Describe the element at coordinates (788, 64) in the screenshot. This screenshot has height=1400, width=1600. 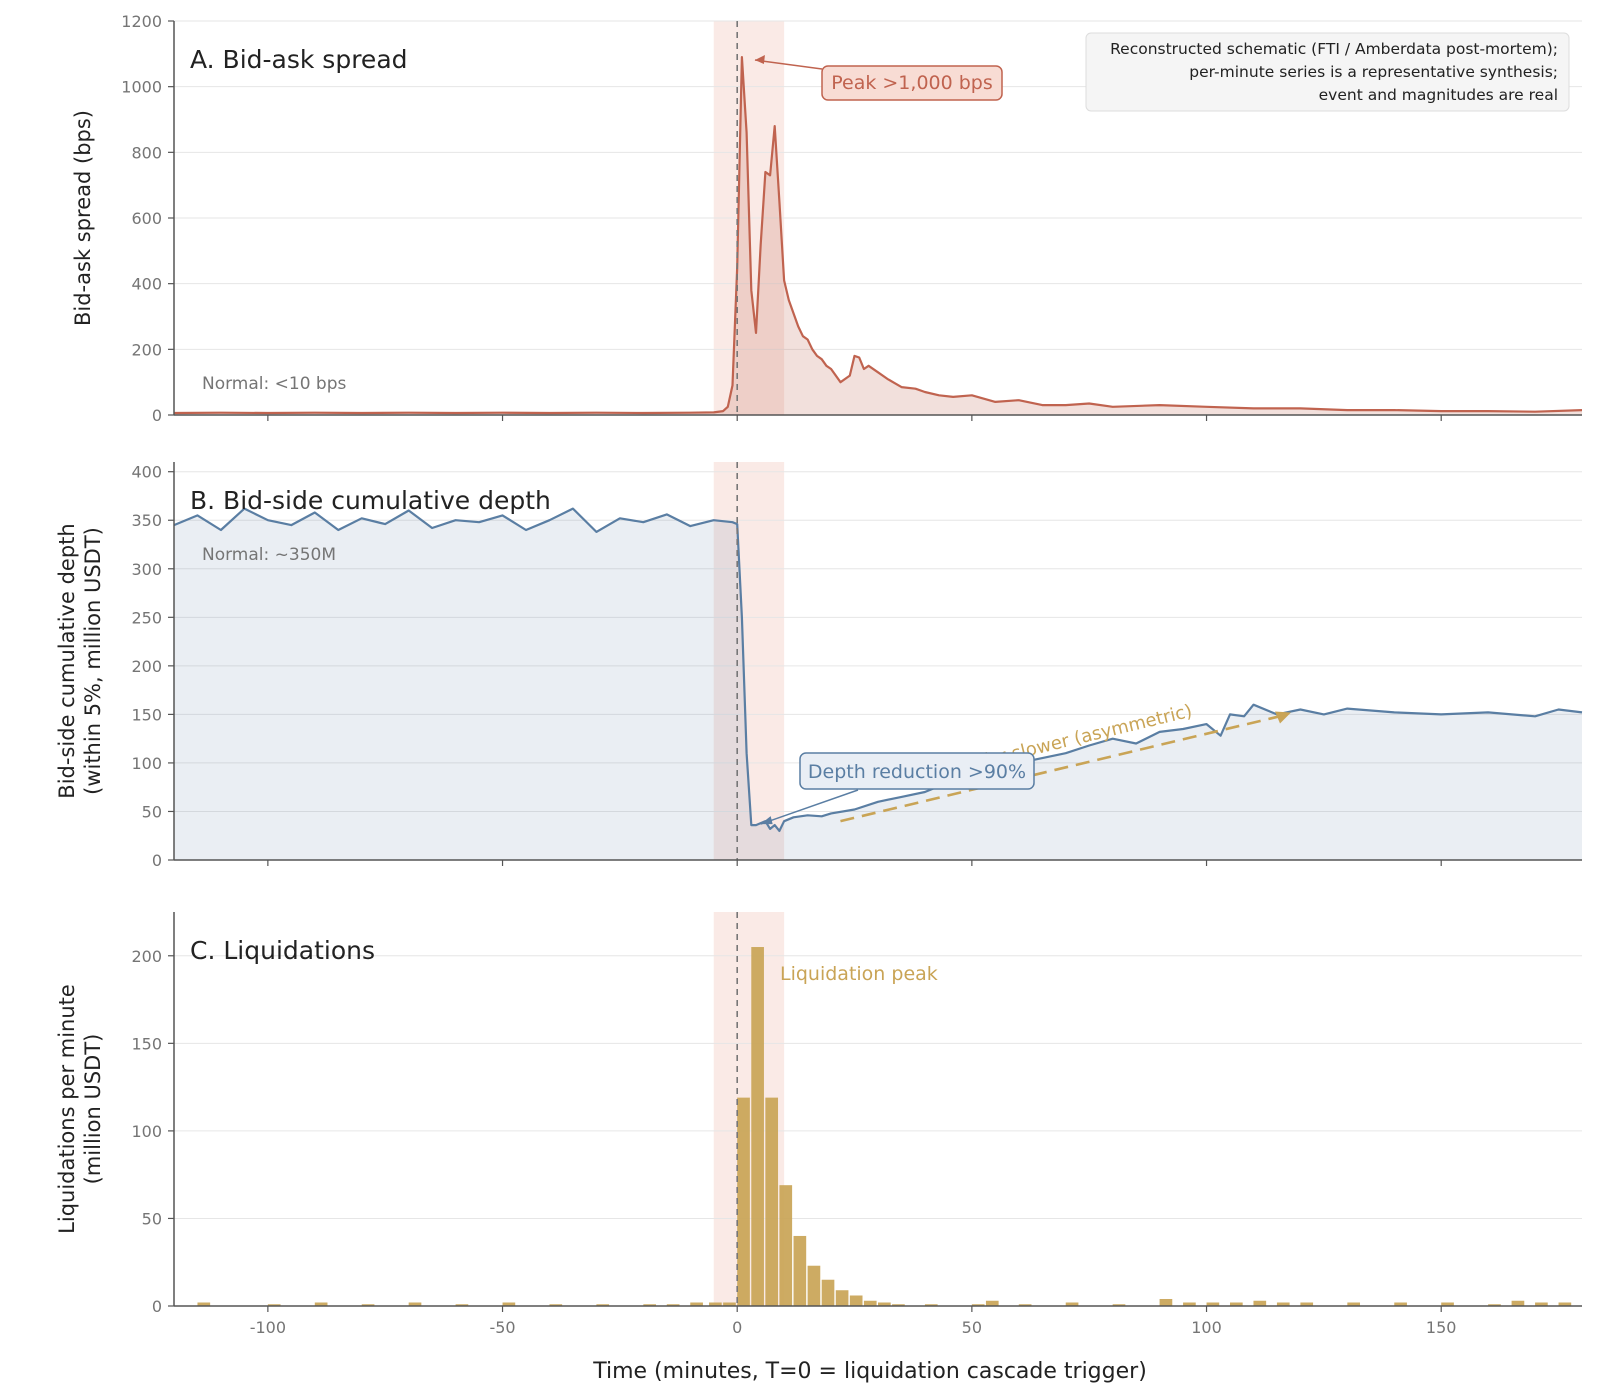
I see `peak-annotation-arrow` at that location.